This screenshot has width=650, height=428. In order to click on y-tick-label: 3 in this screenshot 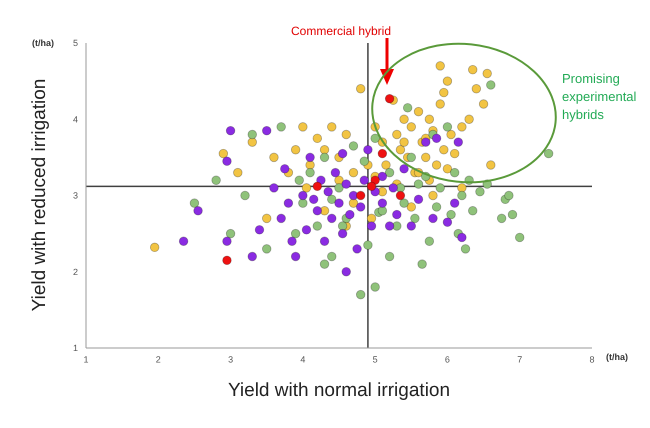, I will do `click(75, 195)`.